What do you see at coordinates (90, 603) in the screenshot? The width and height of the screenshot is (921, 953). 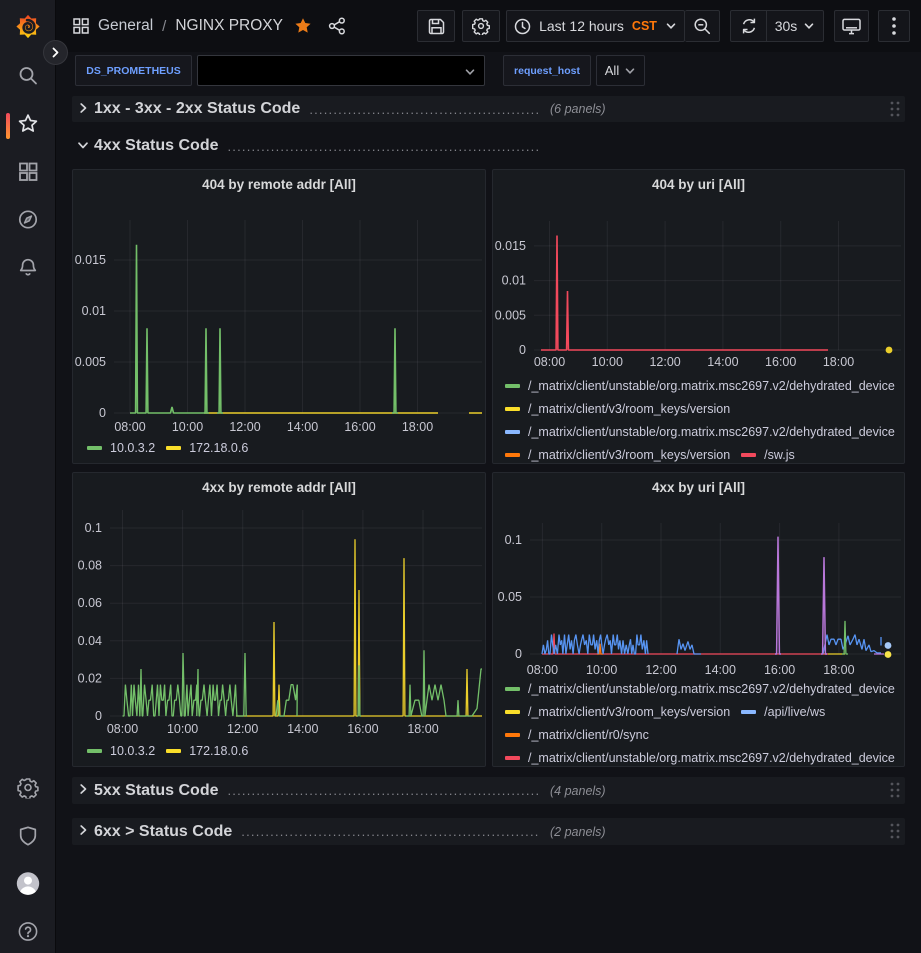 I see `svg-text: 0.06` at bounding box center [90, 603].